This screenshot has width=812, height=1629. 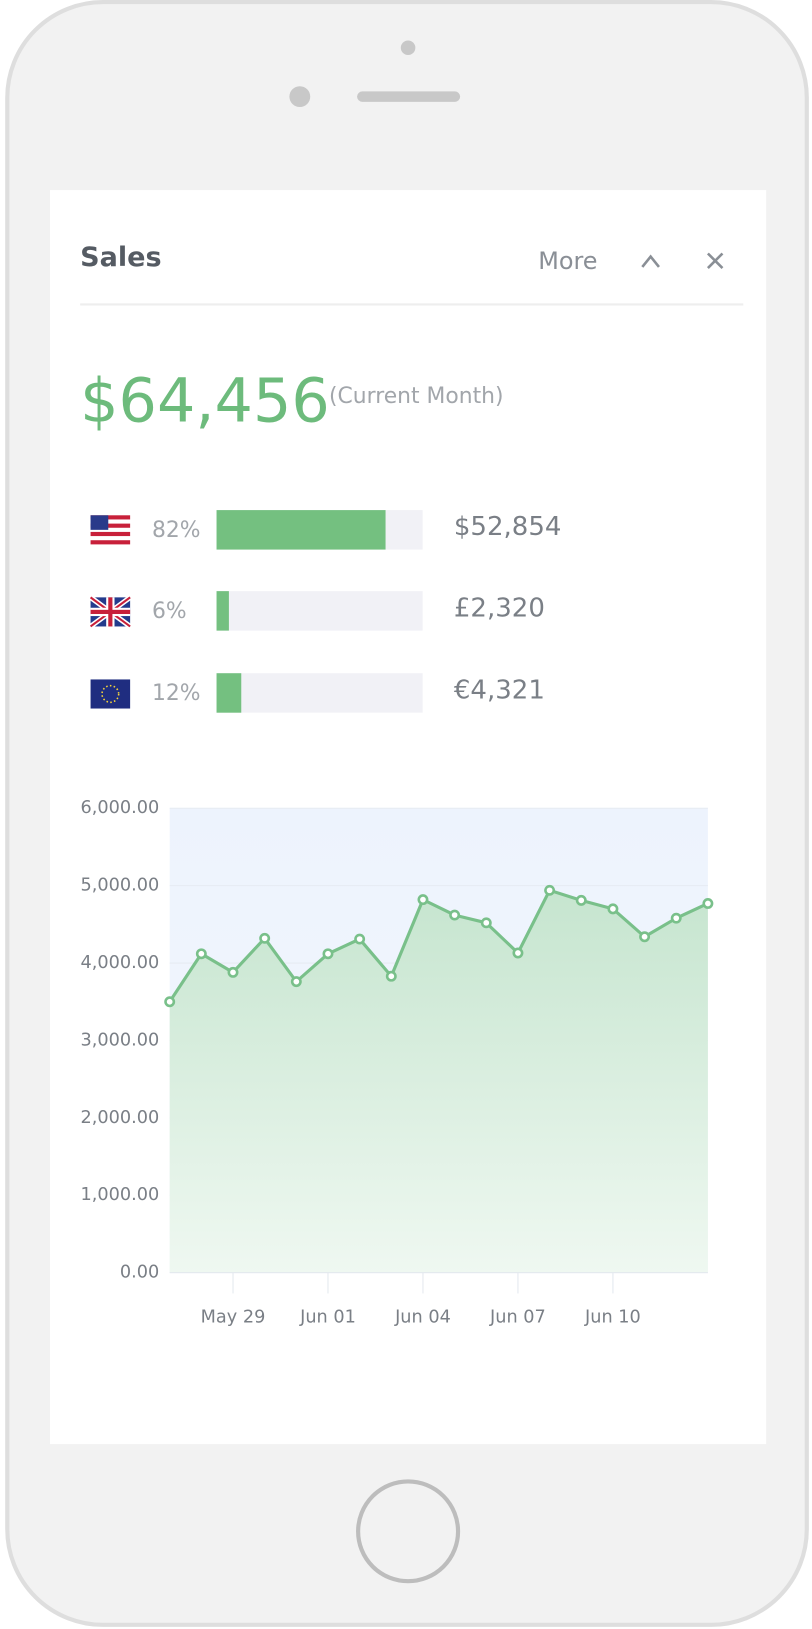 What do you see at coordinates (650, 261) in the screenshot?
I see `collapse-button` at bounding box center [650, 261].